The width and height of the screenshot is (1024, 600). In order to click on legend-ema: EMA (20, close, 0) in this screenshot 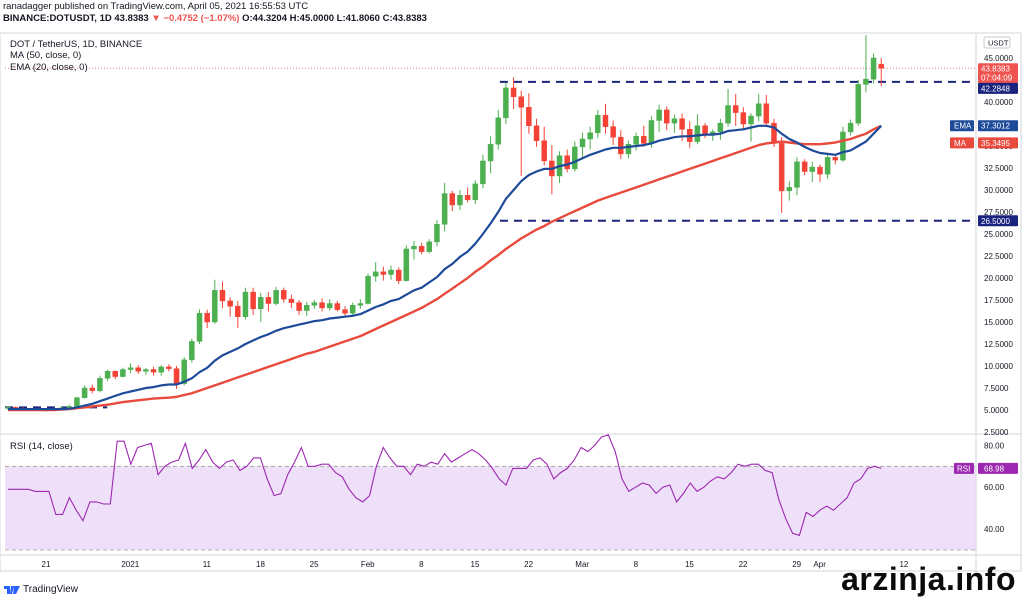, I will do `click(49, 67)`.